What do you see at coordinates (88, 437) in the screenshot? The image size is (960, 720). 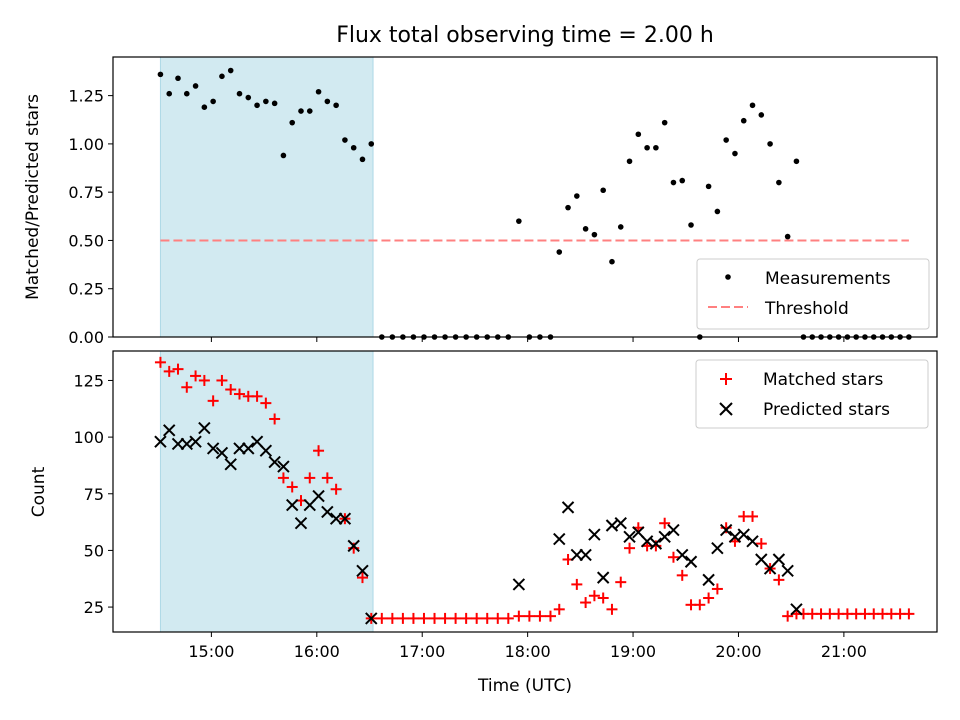 I see `y-tick-label: 100` at bounding box center [88, 437].